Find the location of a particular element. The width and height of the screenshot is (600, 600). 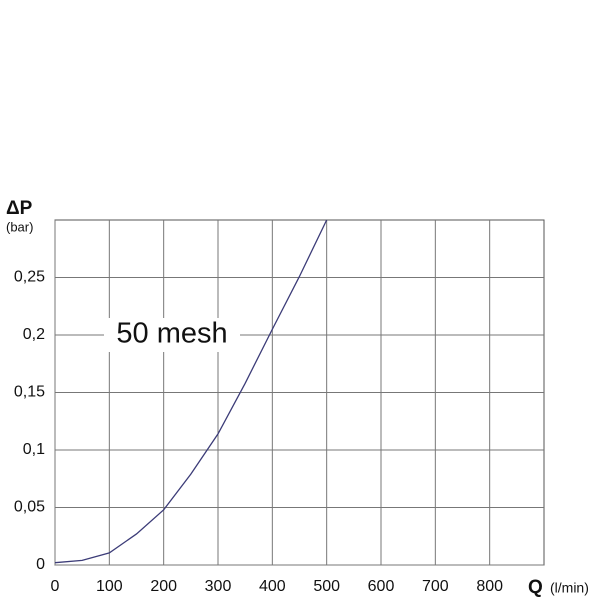

annotation: 50 mesh is located at coordinates (171, 334).